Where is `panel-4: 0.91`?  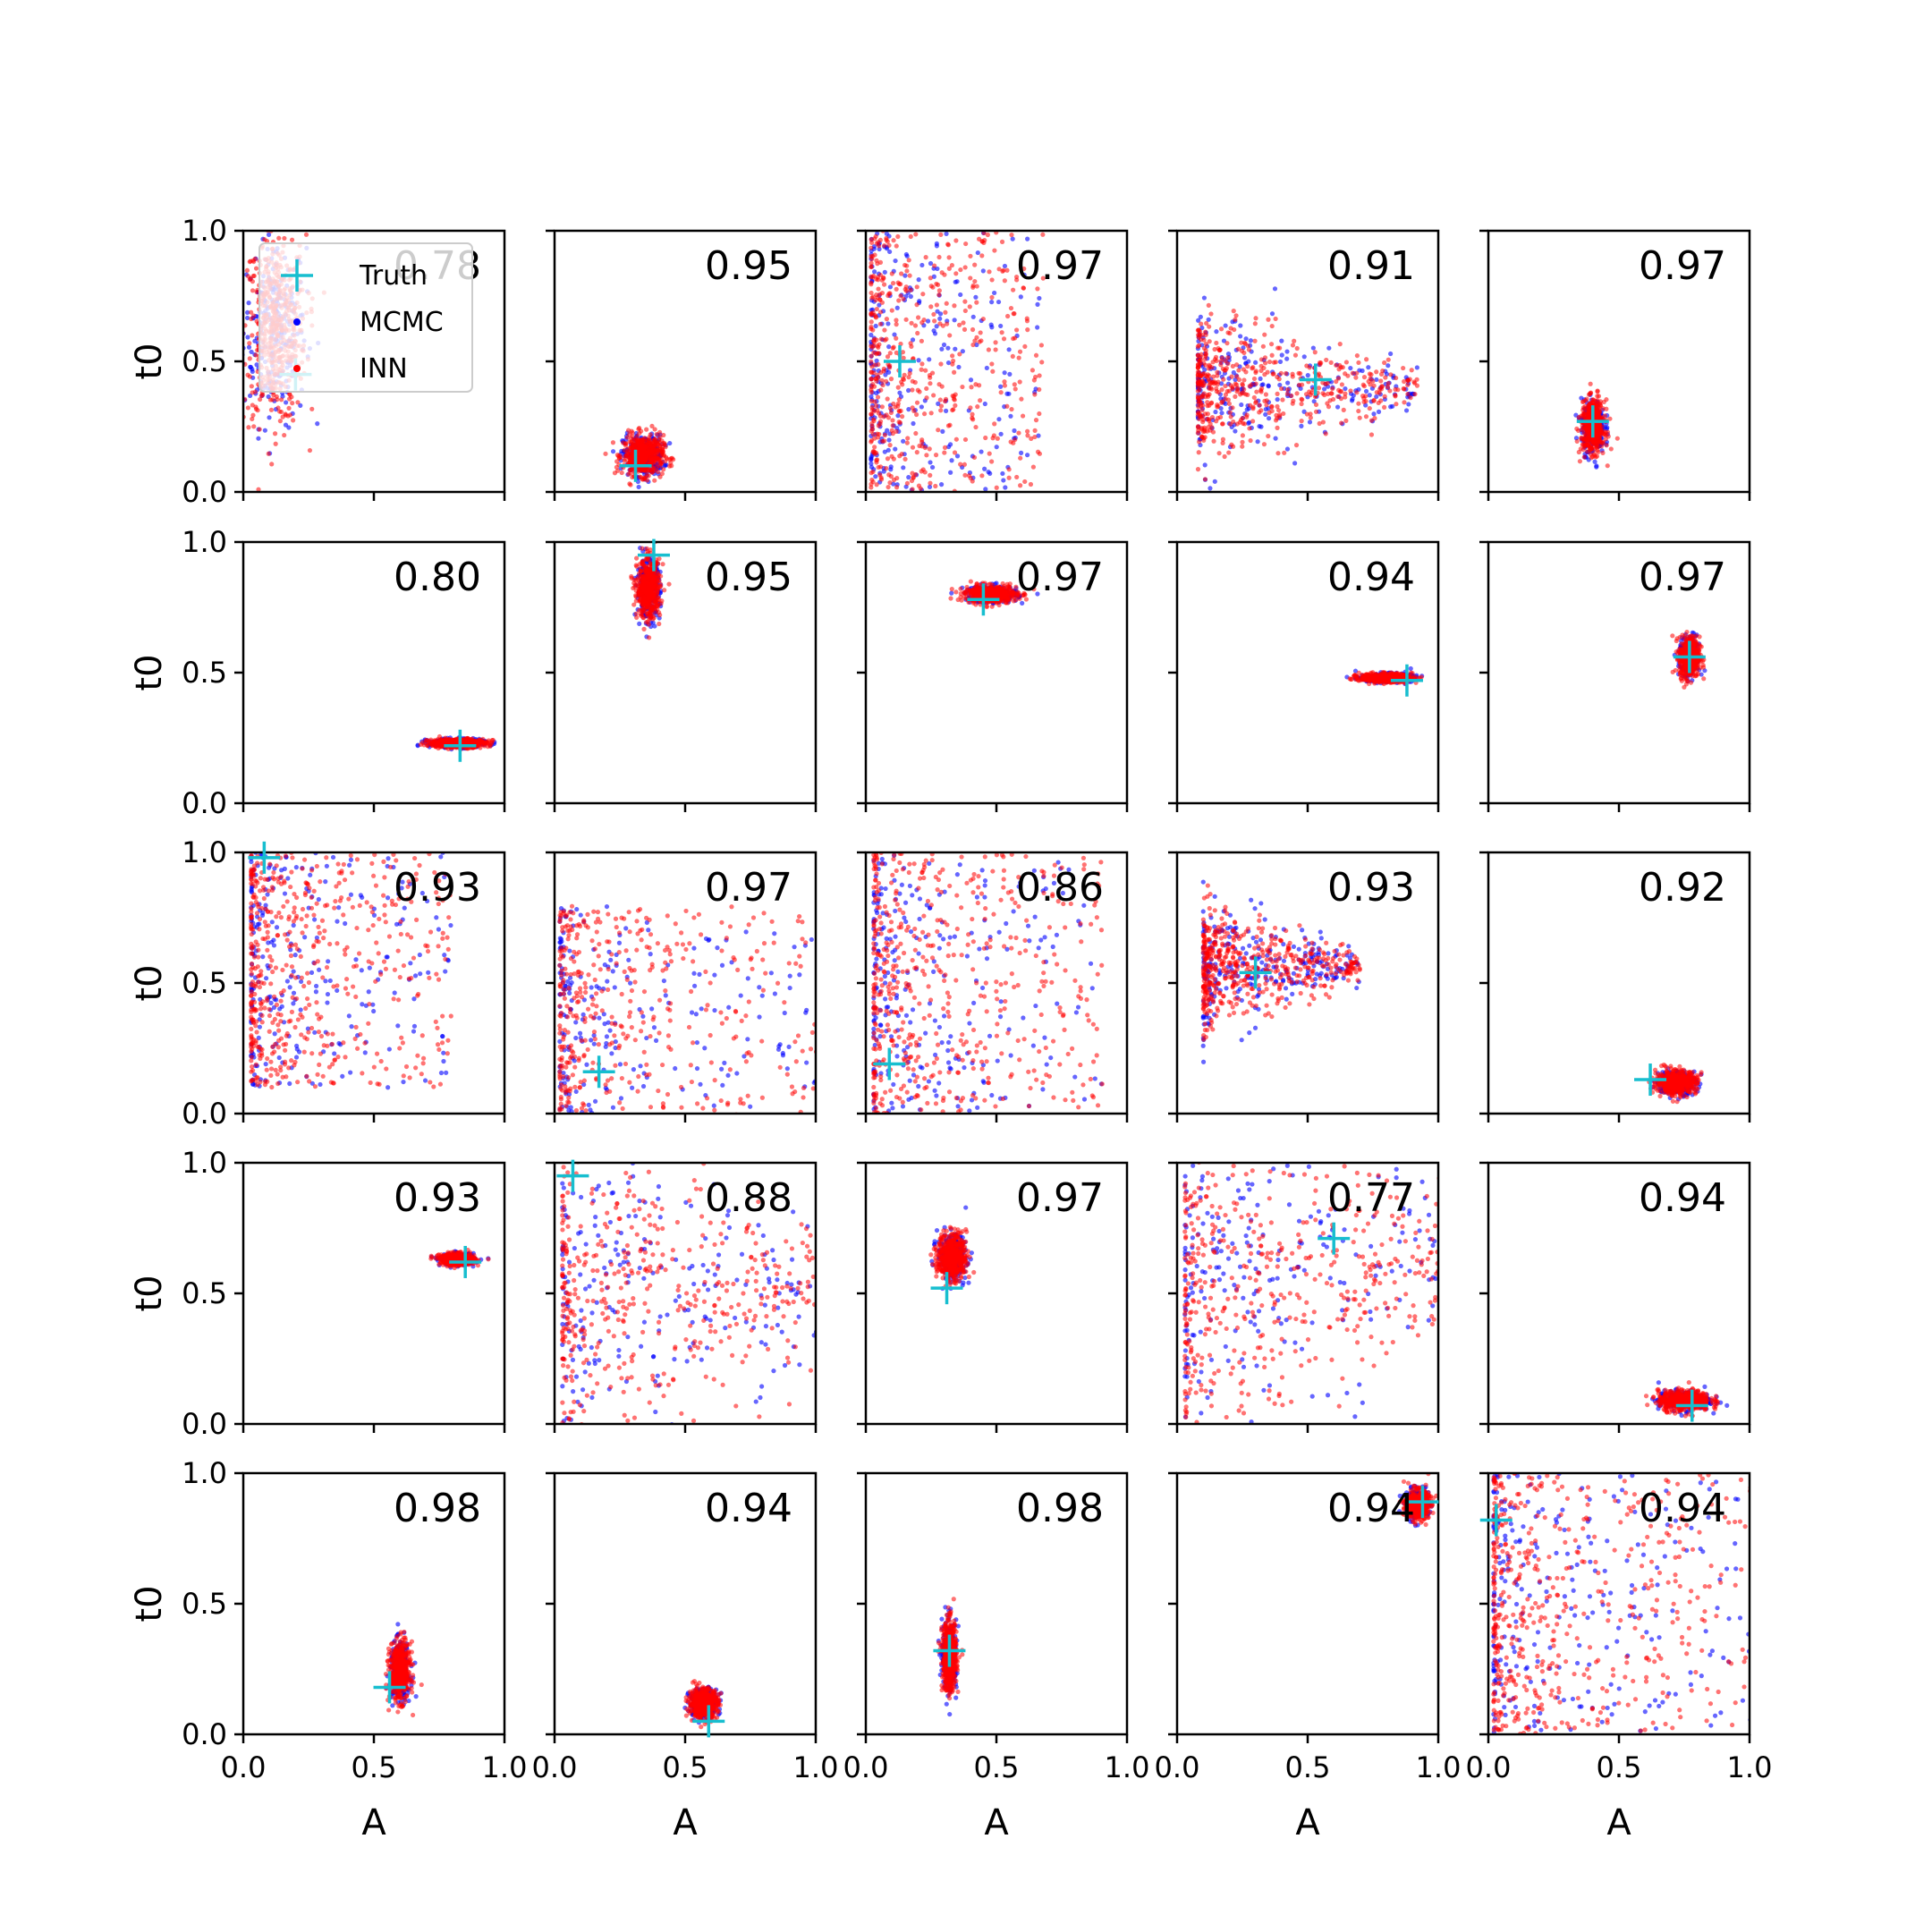
panel-4: 0.91 is located at coordinates (1304, 365).